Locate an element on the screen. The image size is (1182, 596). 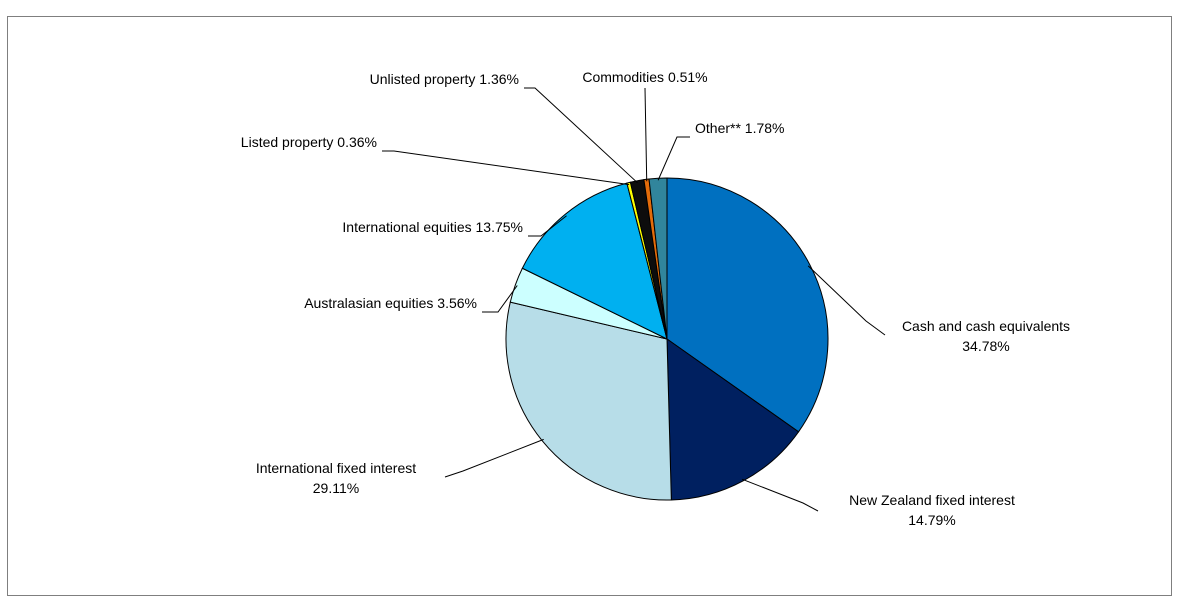
pie-slice-international-fixed-interest is located at coordinates (588, 401).